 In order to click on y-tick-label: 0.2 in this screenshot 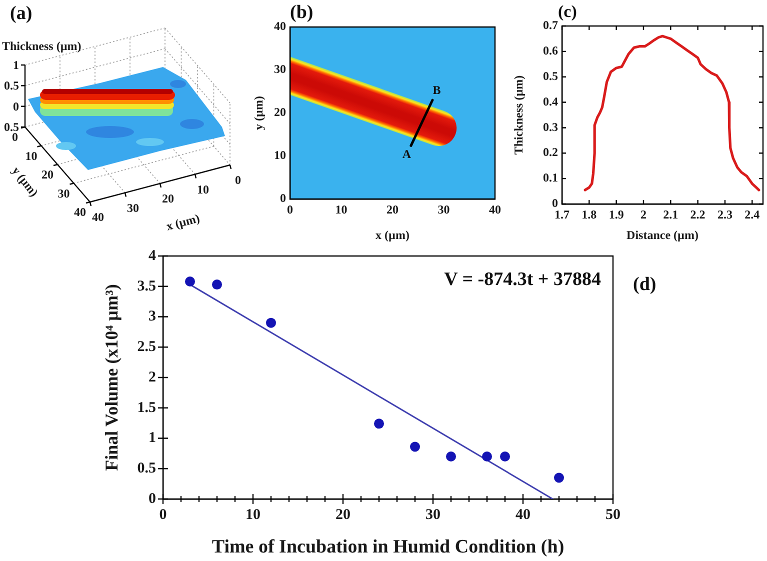, I will do `click(550, 152)`.